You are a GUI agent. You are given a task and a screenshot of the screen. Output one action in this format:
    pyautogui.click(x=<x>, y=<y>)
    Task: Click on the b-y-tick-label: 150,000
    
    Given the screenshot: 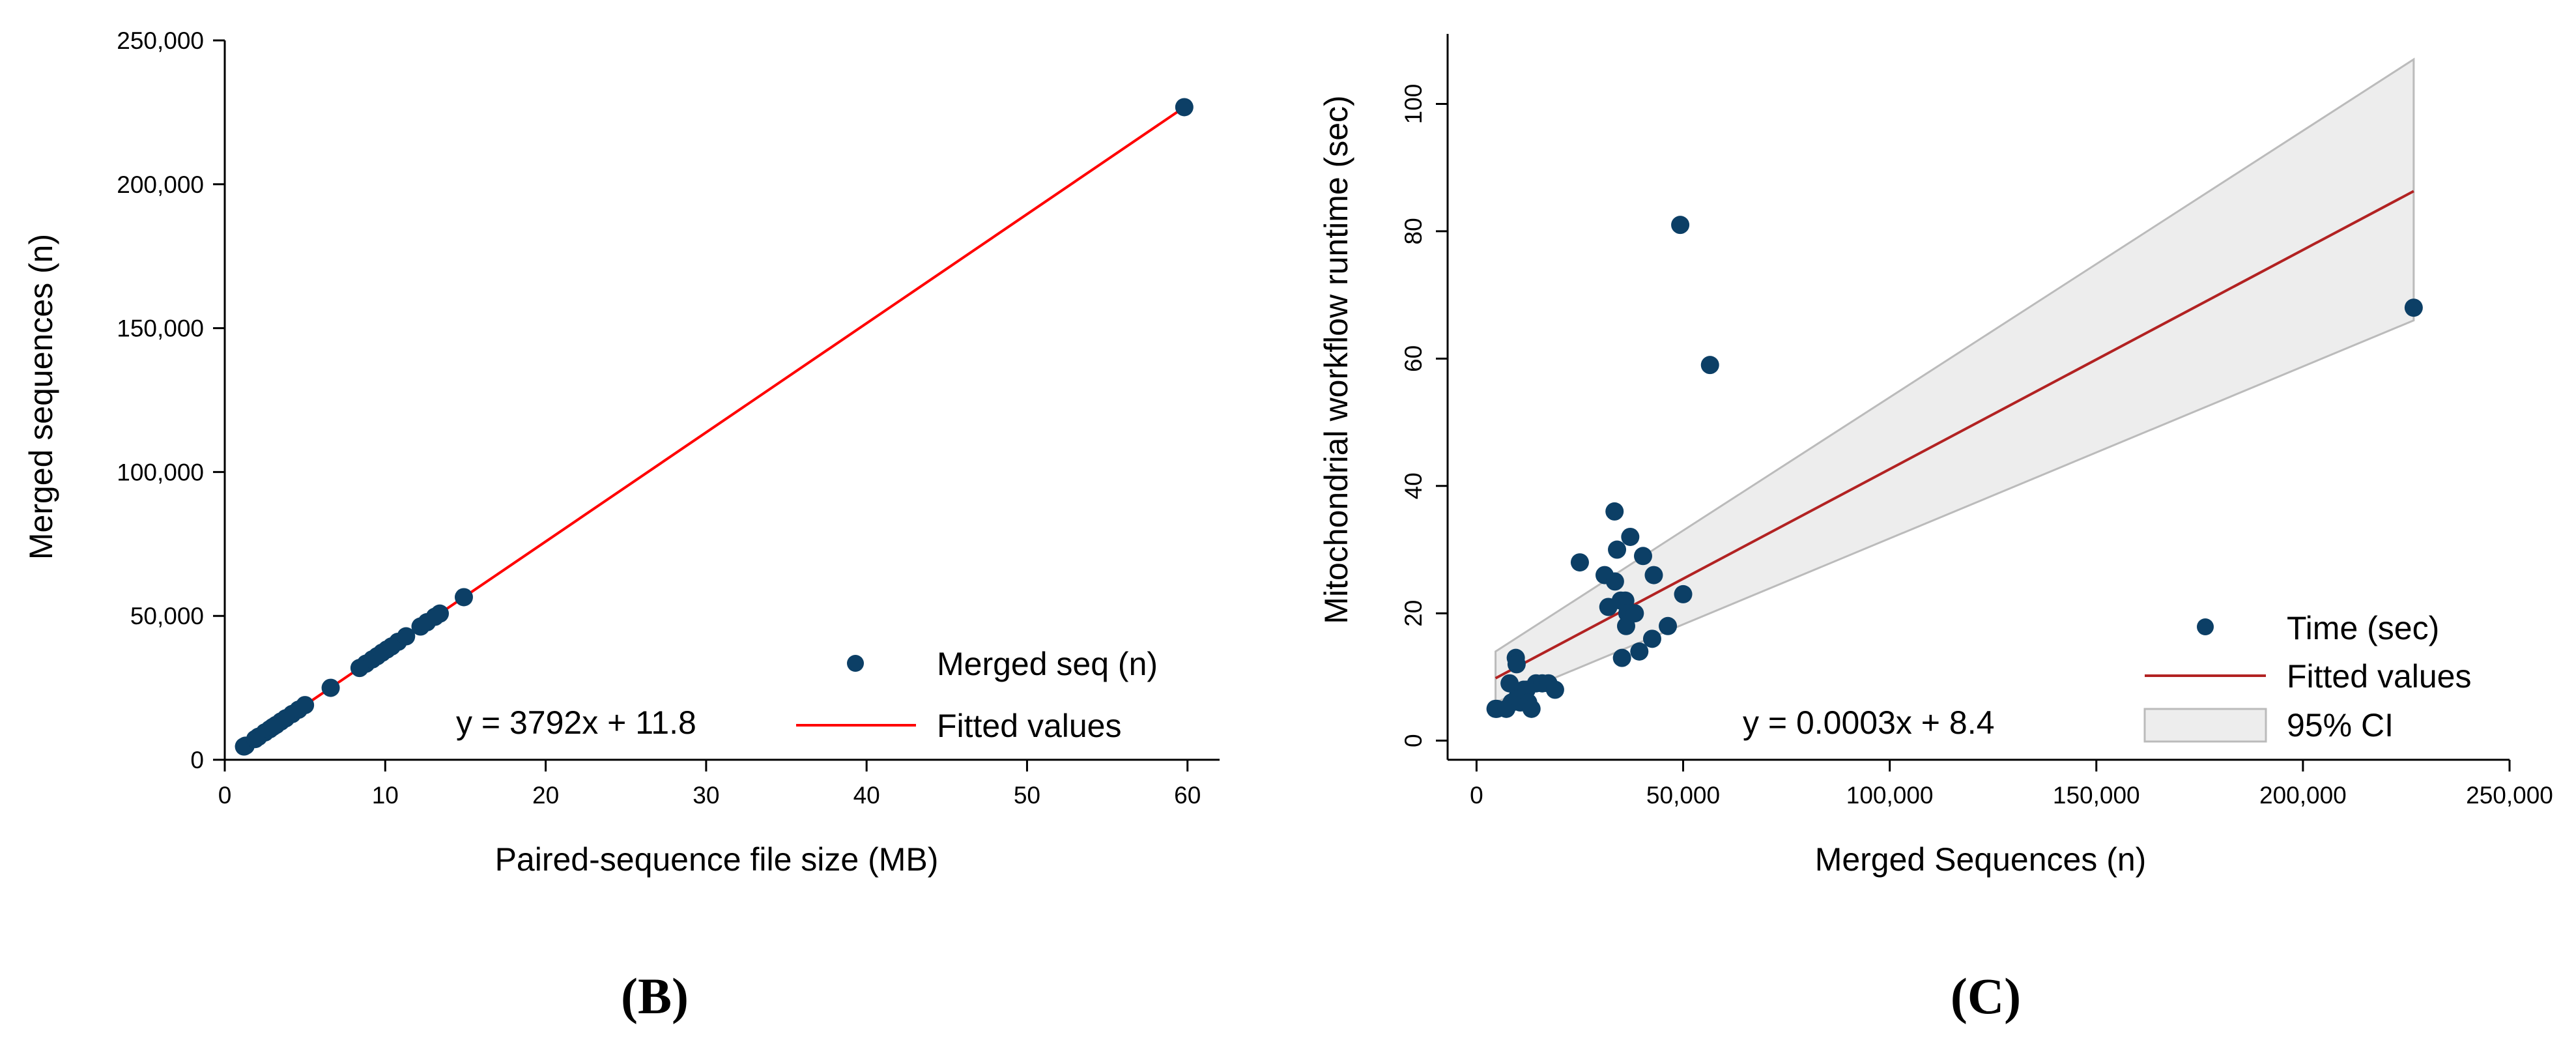 What is the action you would take?
    pyautogui.click(x=160, y=328)
    